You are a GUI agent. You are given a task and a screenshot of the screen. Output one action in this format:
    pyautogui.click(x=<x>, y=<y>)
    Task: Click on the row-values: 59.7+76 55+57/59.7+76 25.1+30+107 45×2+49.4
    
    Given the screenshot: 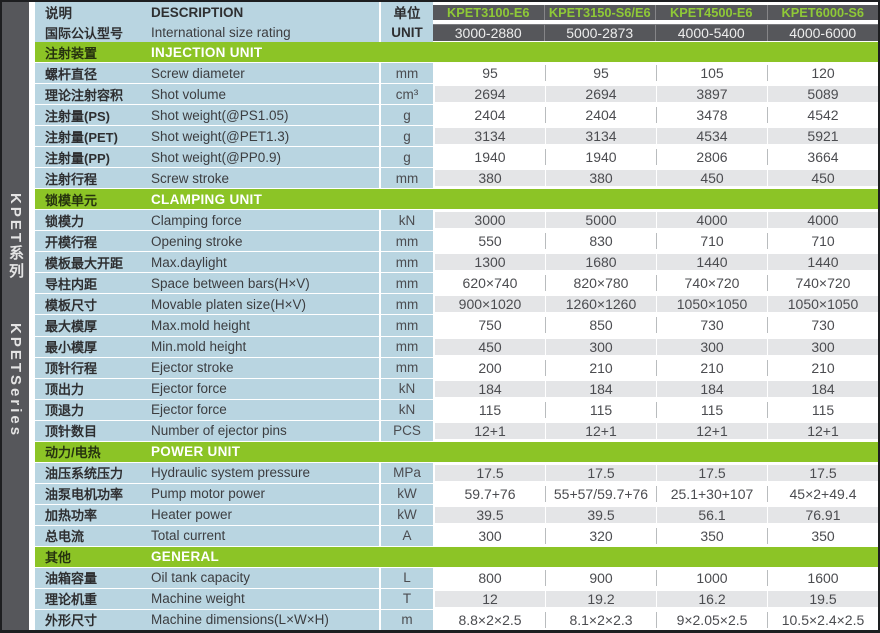 What is the action you would take?
    pyautogui.click(x=655, y=494)
    